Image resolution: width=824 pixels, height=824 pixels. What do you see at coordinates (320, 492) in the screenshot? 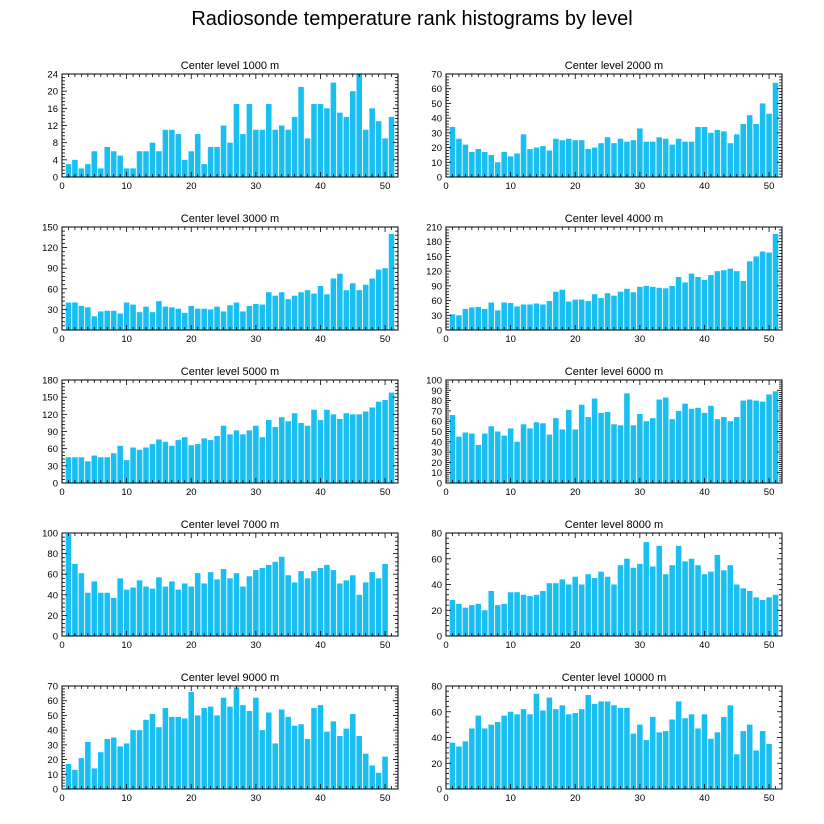
I see `x-tick-label: 40` at bounding box center [320, 492].